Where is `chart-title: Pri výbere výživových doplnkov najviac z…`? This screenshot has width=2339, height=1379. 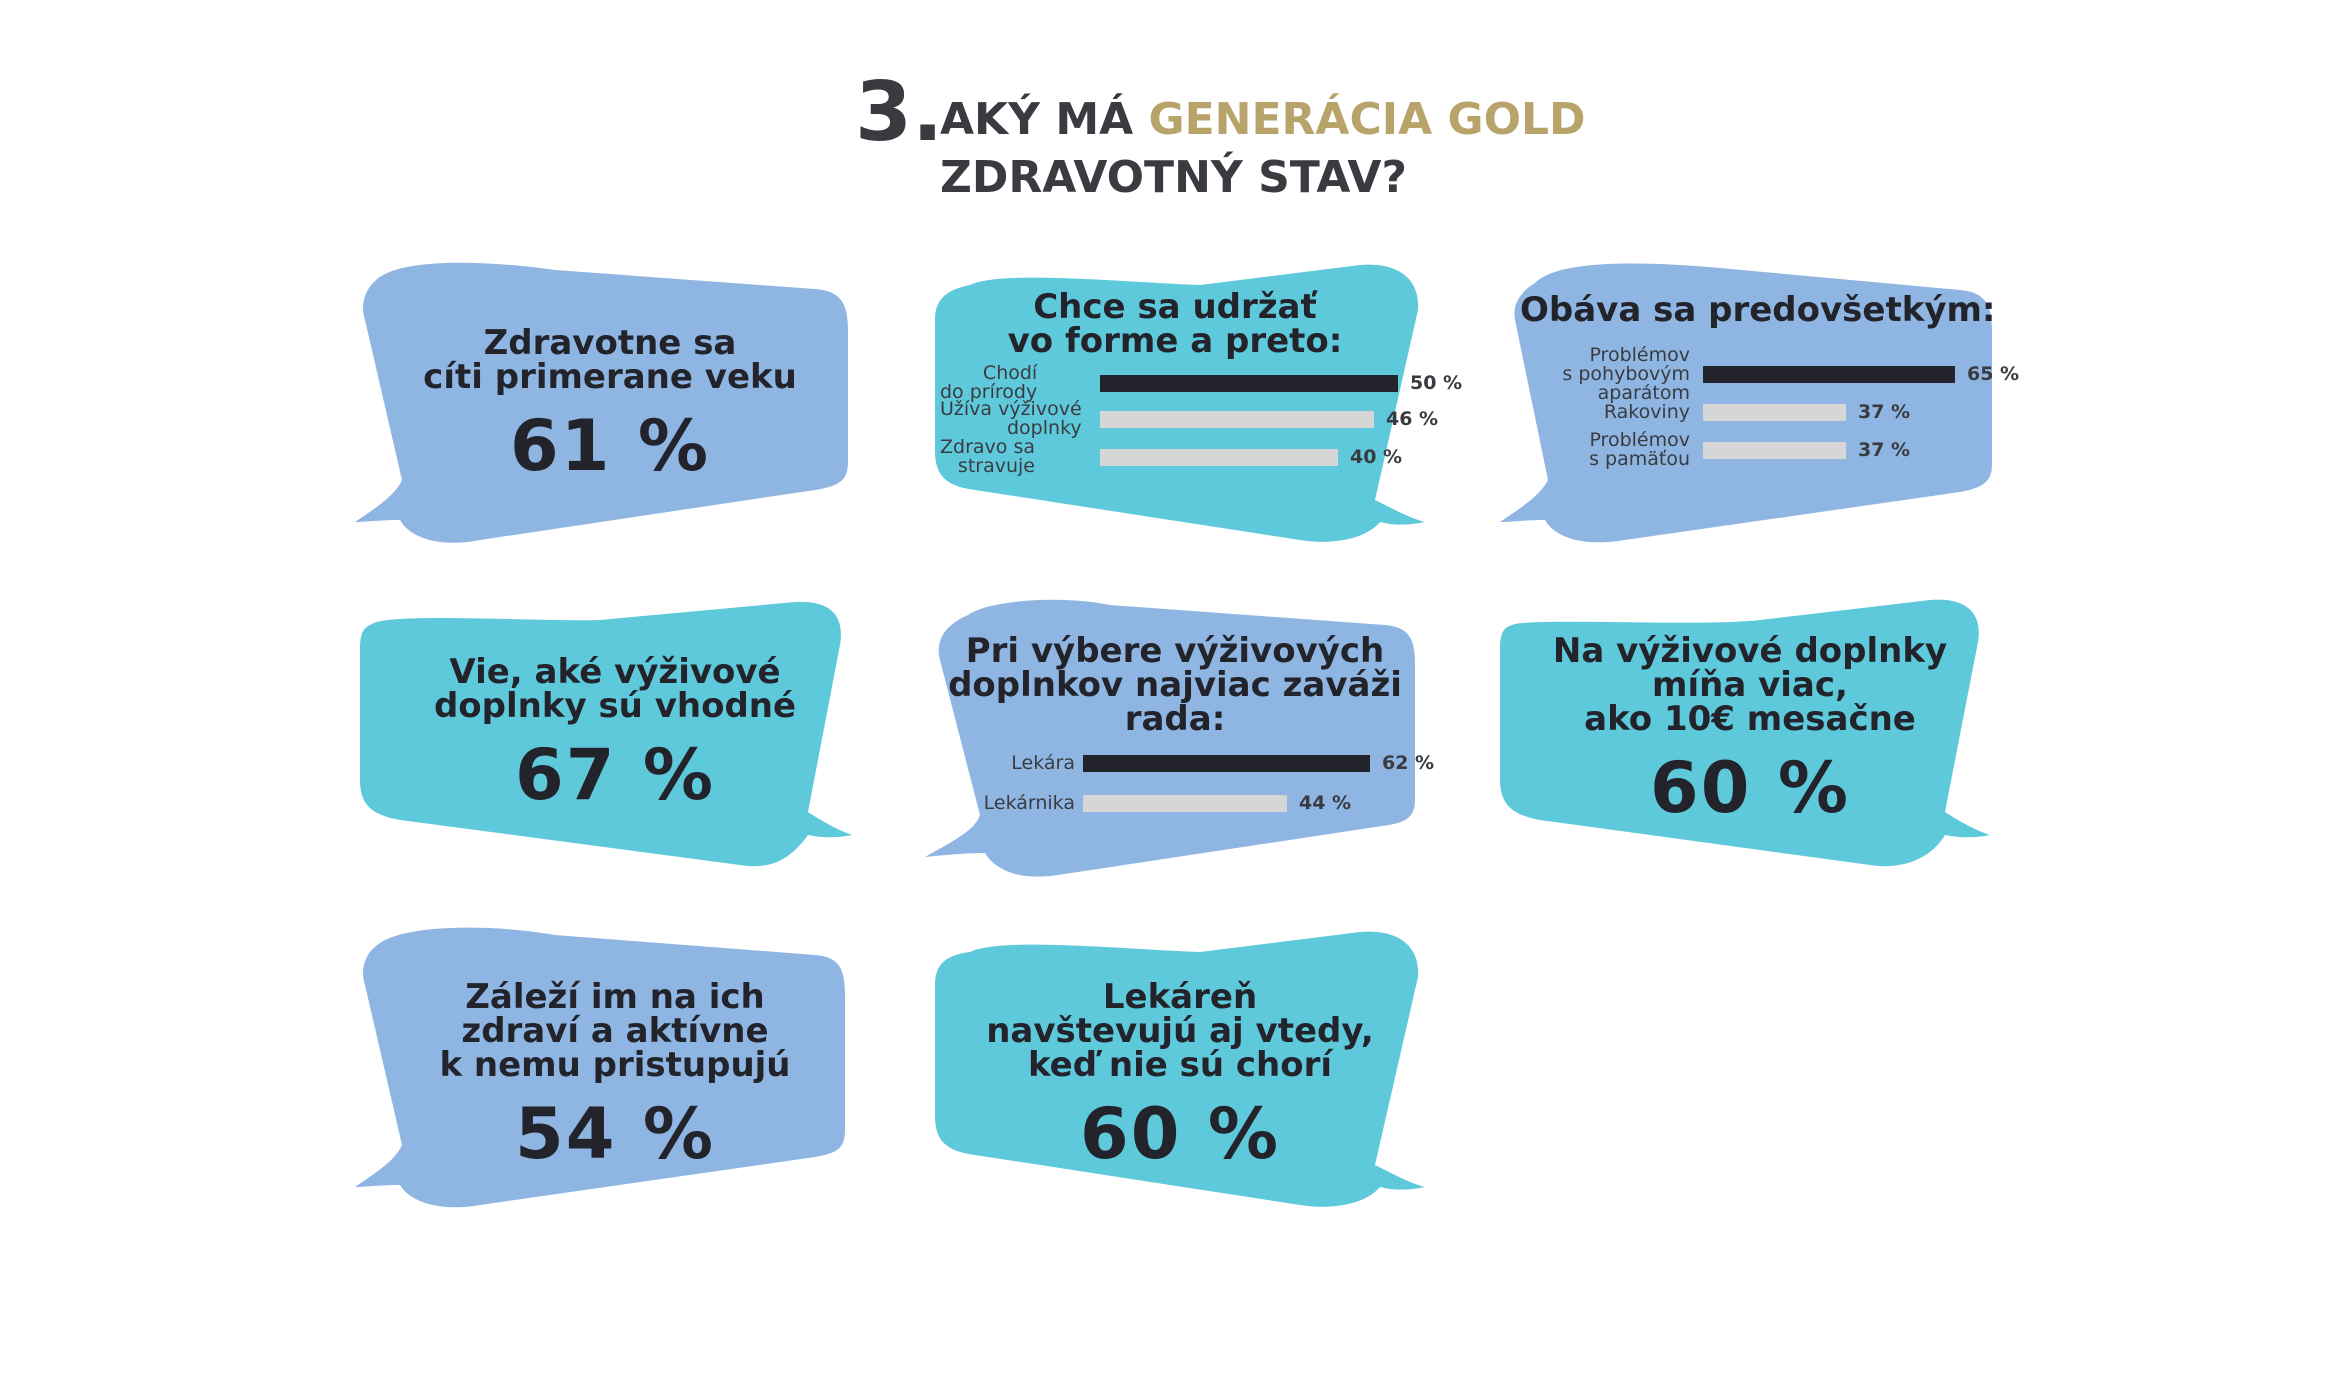 chart-title: Pri výbere výživových doplnkov najviac z… is located at coordinates (1175, 685).